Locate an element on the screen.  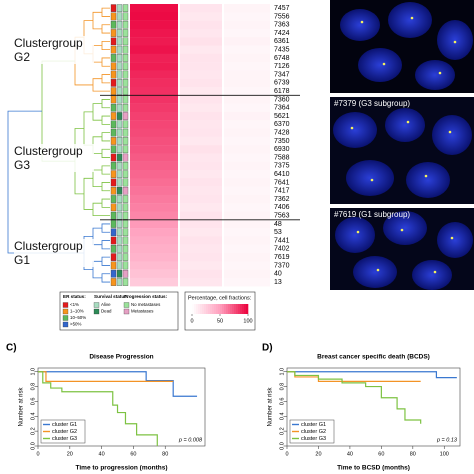
scale-tick-label: 100 is located at coordinates (247, 321).